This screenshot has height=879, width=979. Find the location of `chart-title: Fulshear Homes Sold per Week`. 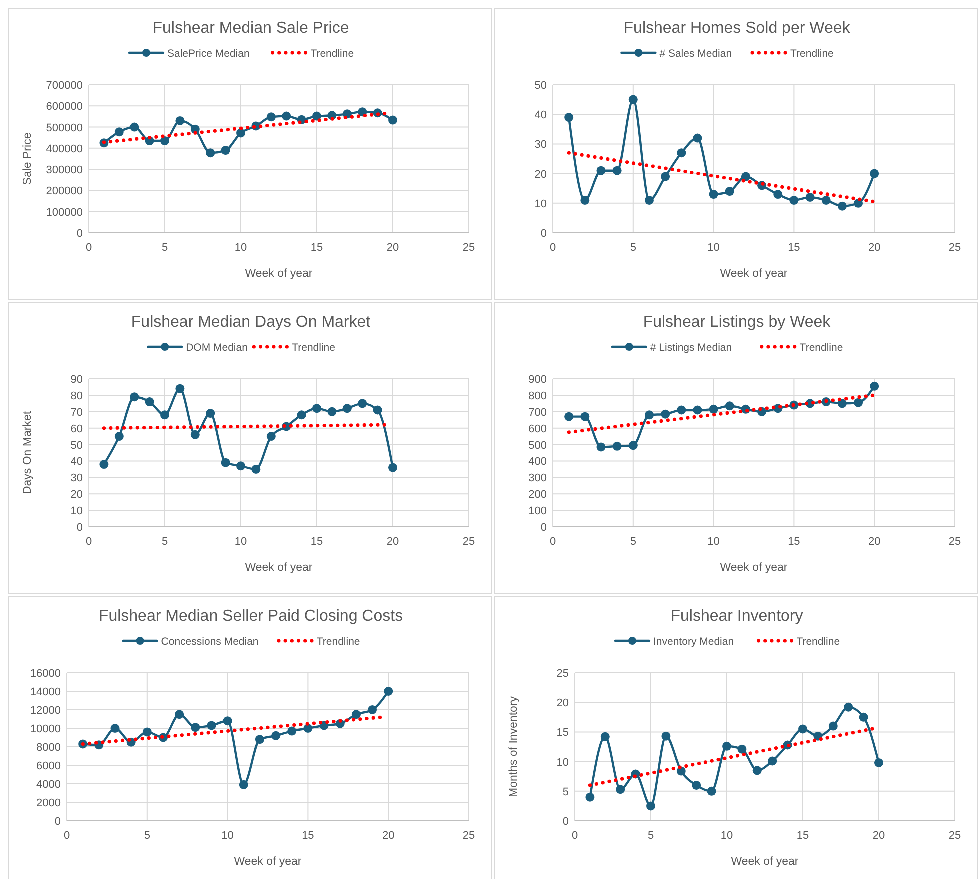

chart-title: Fulshear Homes Sold per Week is located at coordinates (738, 28).